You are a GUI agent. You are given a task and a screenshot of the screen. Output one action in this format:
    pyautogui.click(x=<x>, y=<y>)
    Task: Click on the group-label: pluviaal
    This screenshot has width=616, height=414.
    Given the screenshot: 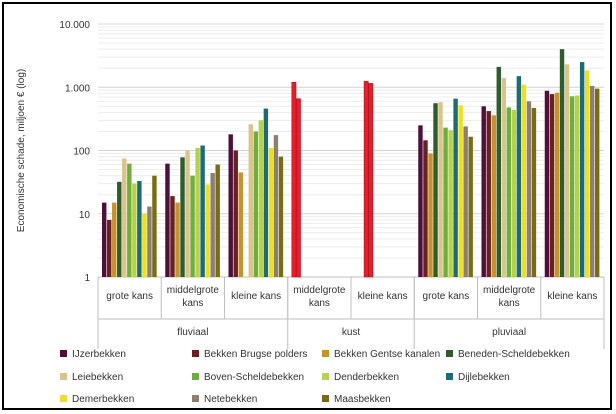 What is the action you would take?
    pyautogui.click(x=509, y=332)
    